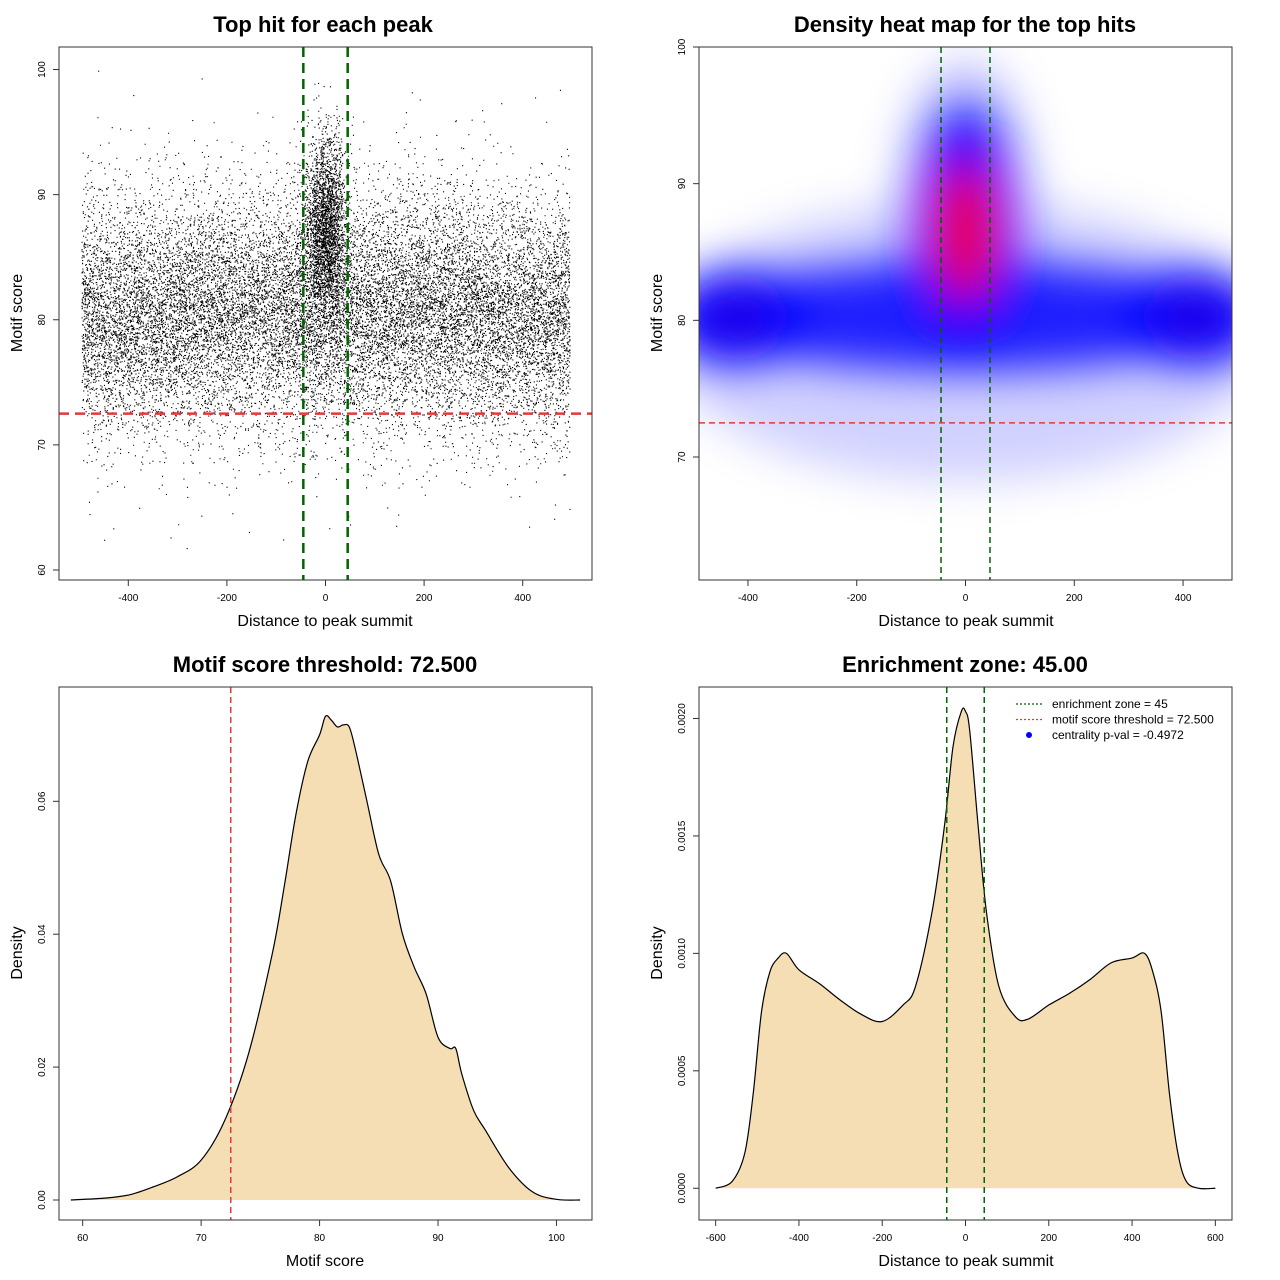  Describe the element at coordinates (325, 664) in the screenshot. I see `score-density-title: Motif score threshold: 72.500` at that location.